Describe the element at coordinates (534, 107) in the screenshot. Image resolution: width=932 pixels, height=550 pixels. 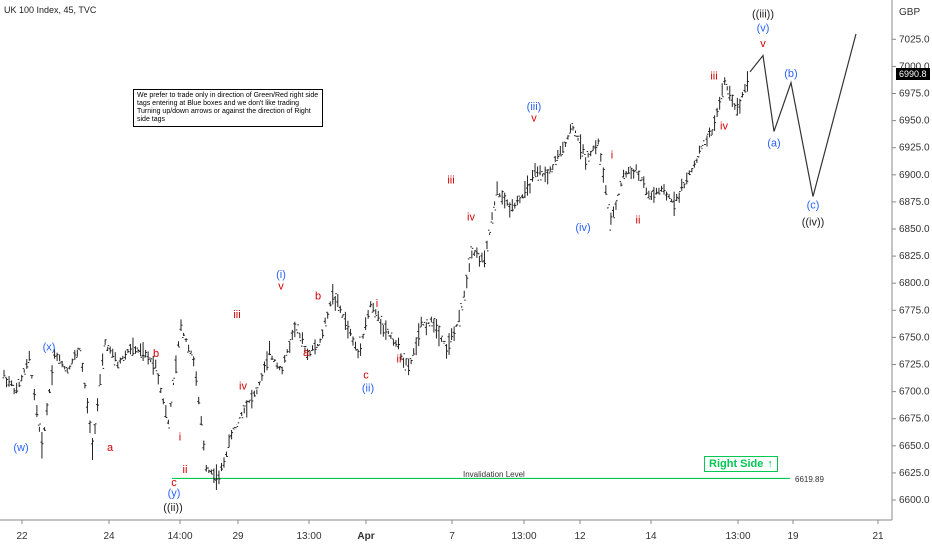
I see `wave-label: (iii)` at that location.